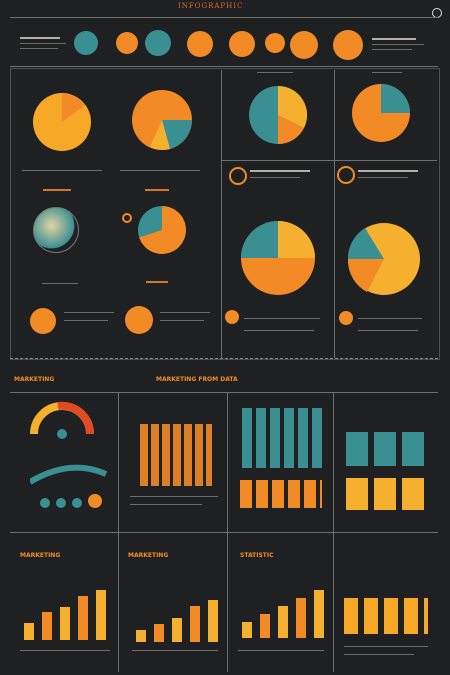  I want to click on heat-grid, so click(176, 455).